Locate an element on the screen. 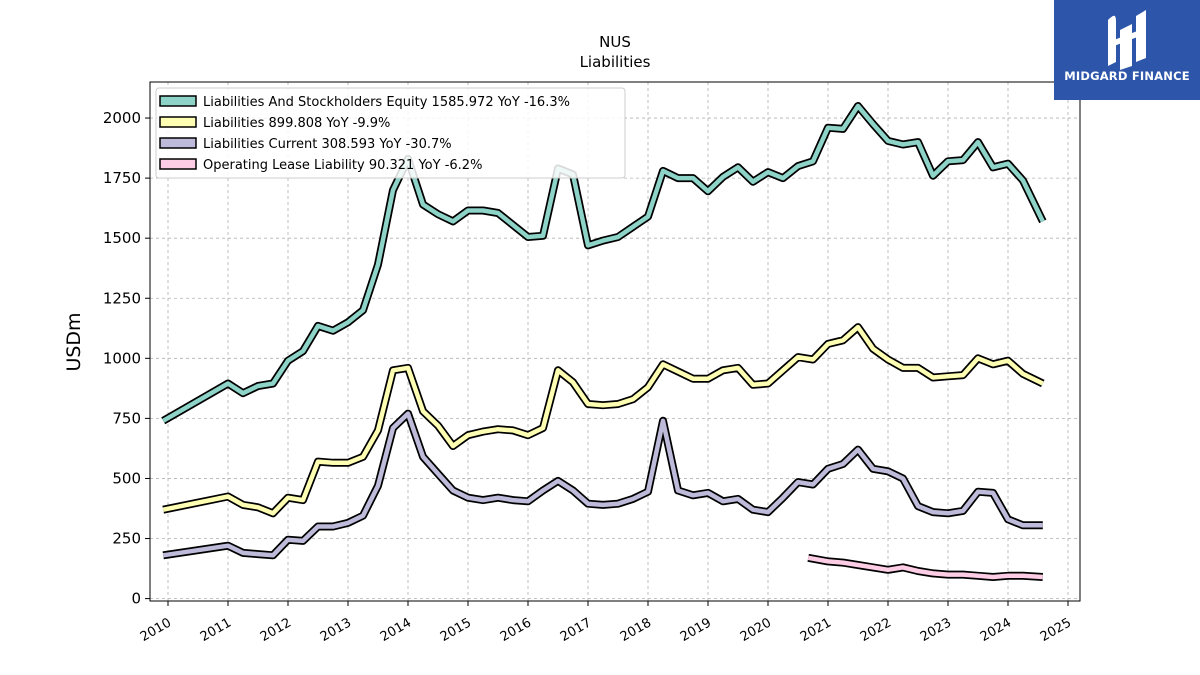 Image resolution: width=1200 pixels, height=675 pixels. y-axis: 0 250 500 750 1000 1250 1500 1750 2000 is located at coordinates (126, 358).